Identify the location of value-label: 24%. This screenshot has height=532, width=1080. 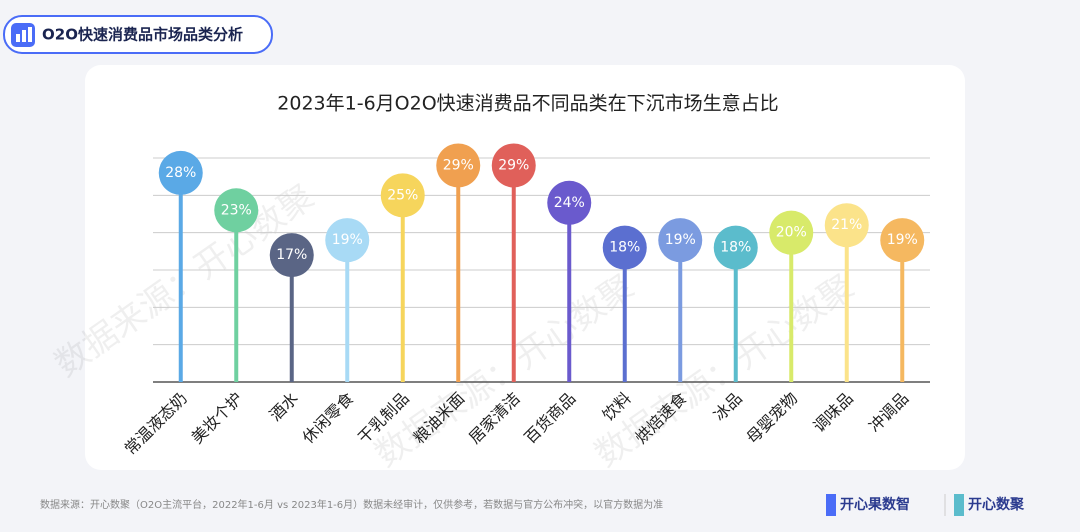
(569, 203).